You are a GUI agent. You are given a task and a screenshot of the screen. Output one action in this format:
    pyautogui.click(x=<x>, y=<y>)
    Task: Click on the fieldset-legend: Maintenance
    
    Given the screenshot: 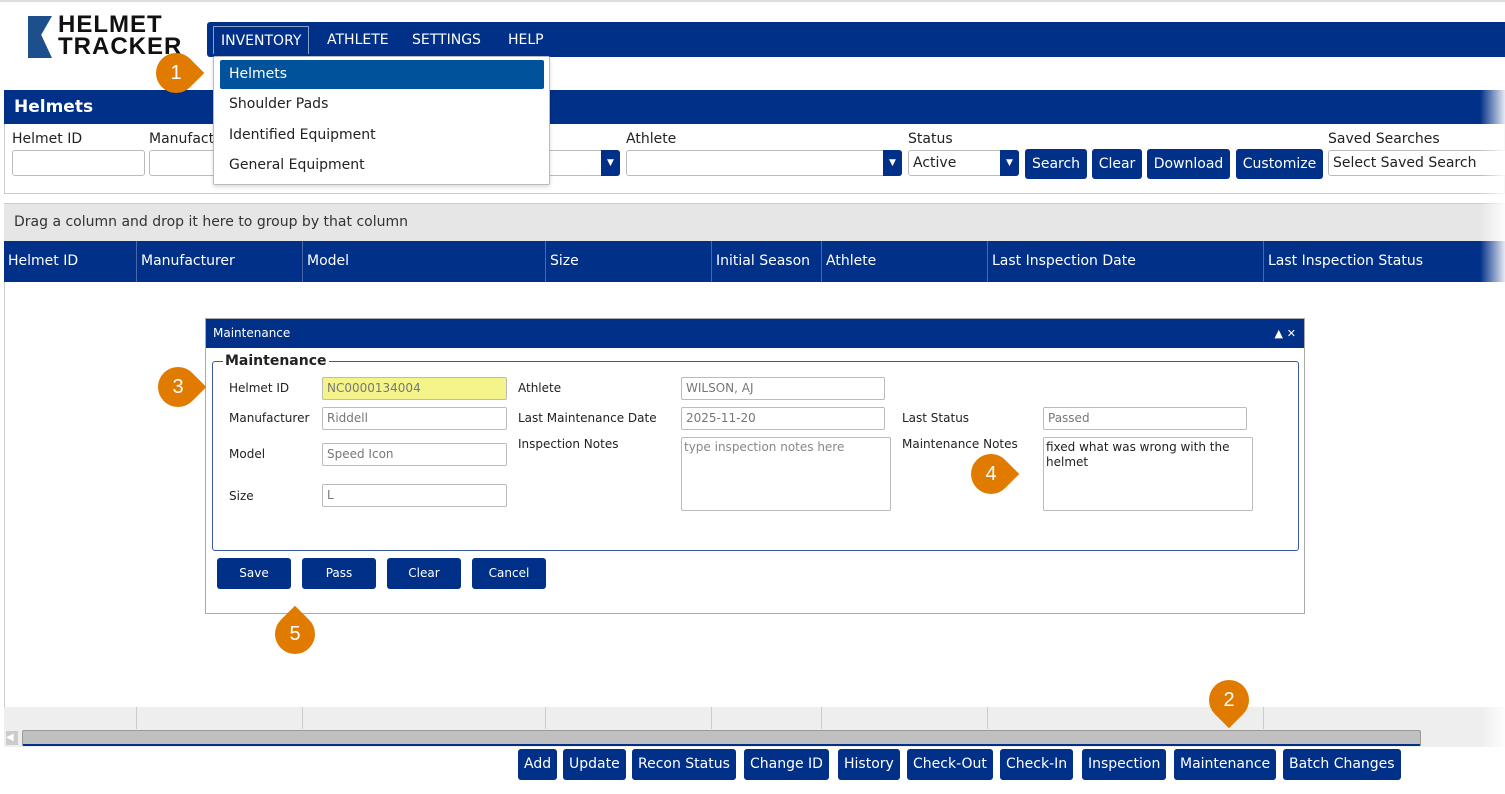 What is the action you would take?
    pyautogui.click(x=276, y=361)
    